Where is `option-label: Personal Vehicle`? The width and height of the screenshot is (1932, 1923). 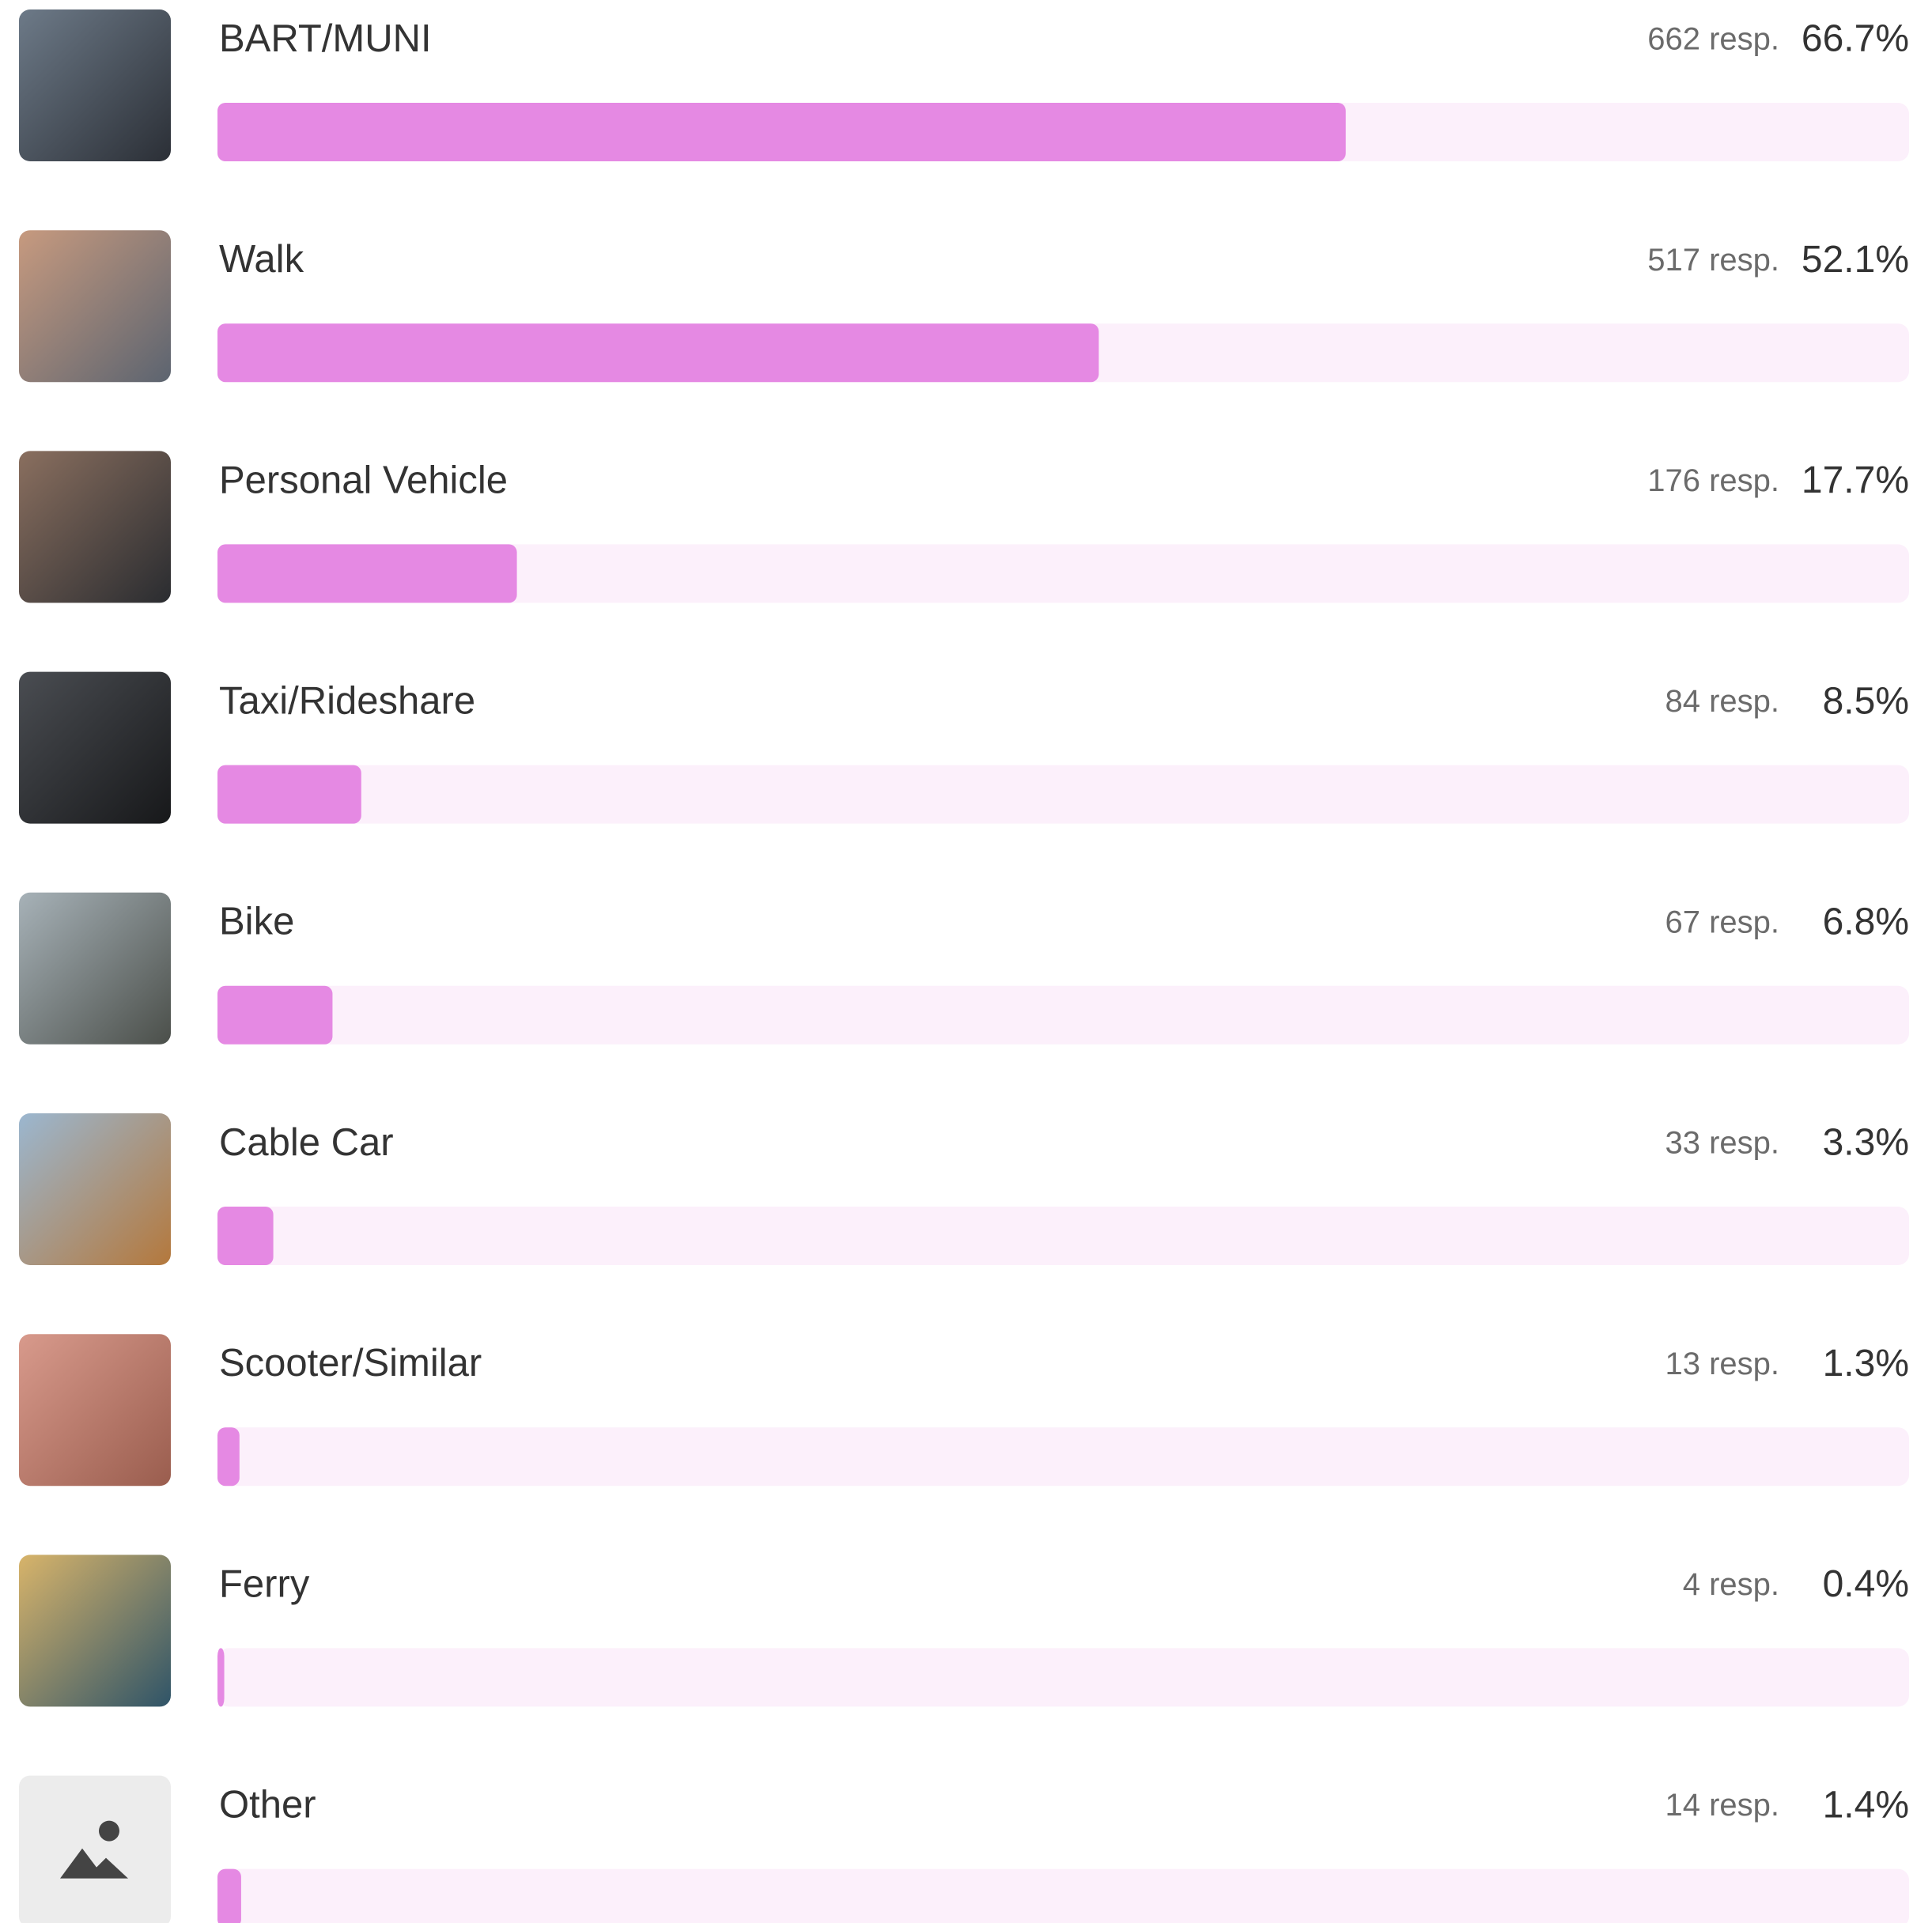 option-label: Personal Vehicle is located at coordinates (363, 480).